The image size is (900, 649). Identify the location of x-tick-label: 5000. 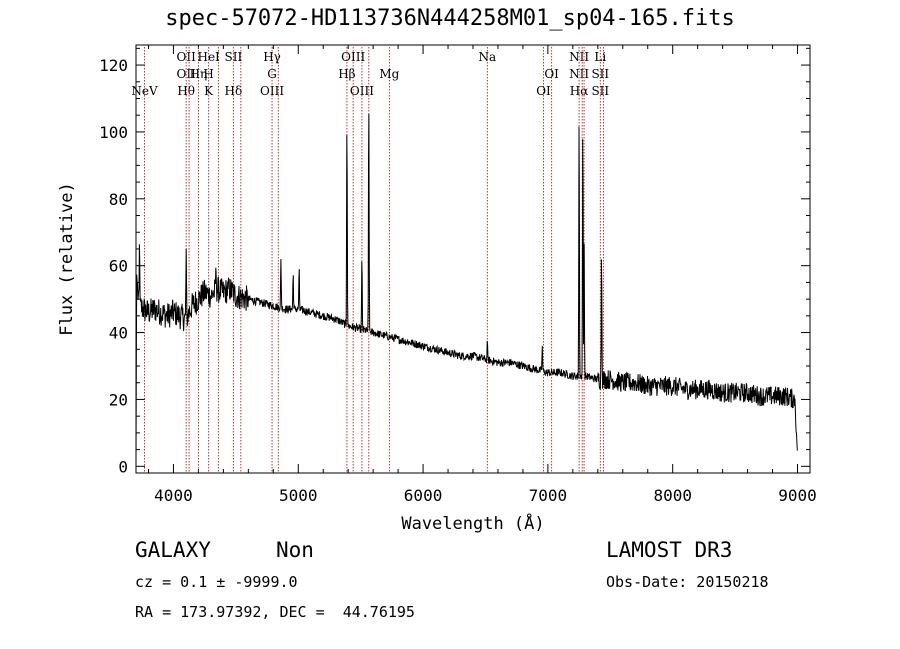
(298, 495).